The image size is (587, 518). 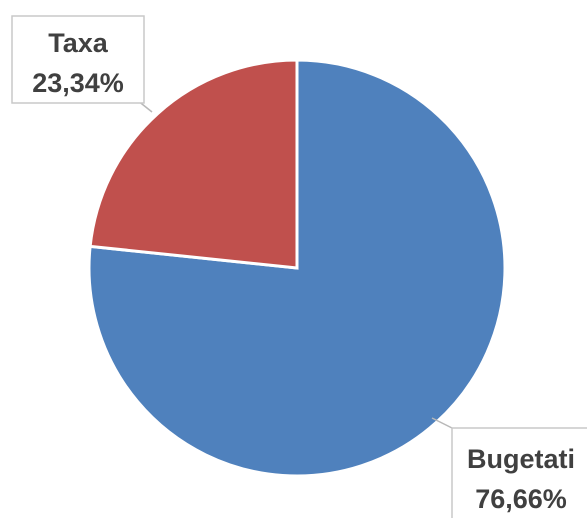 What do you see at coordinates (442, 423) in the screenshot?
I see `leader-line-bugetati` at bounding box center [442, 423].